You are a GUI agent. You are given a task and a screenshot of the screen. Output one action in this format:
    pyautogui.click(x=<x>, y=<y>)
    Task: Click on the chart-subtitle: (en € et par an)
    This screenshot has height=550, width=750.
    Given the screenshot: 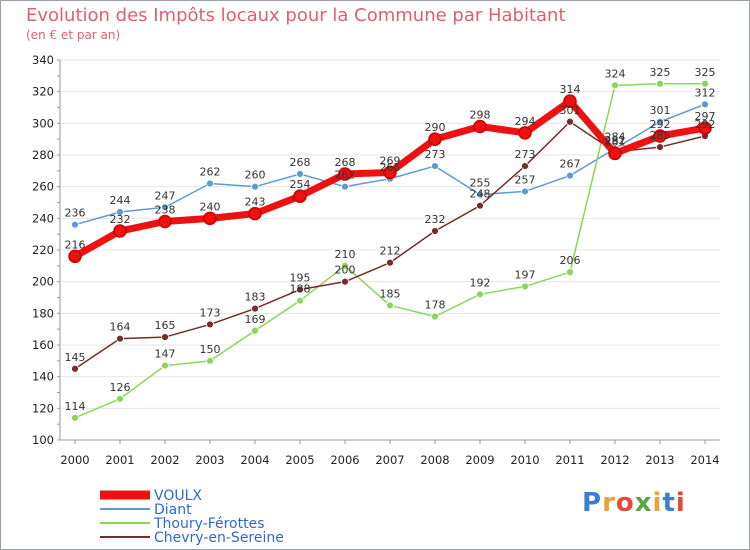 What is the action you would take?
    pyautogui.click(x=73, y=35)
    